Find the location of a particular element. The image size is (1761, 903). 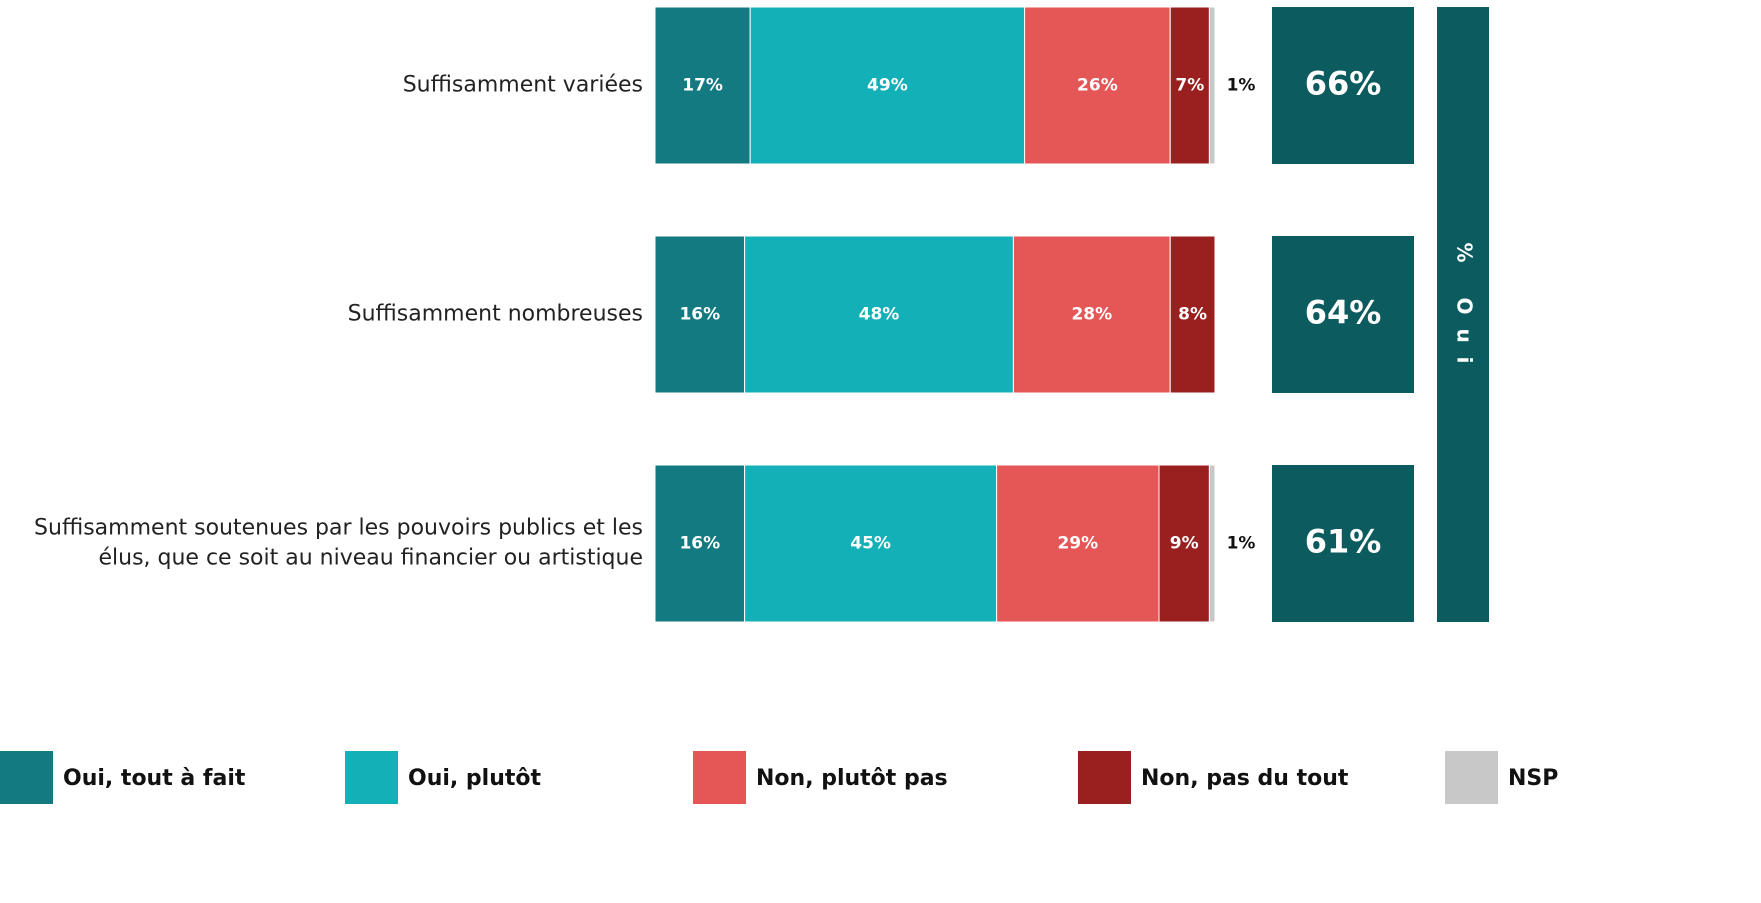

value-label: 8% is located at coordinates (1192, 315).